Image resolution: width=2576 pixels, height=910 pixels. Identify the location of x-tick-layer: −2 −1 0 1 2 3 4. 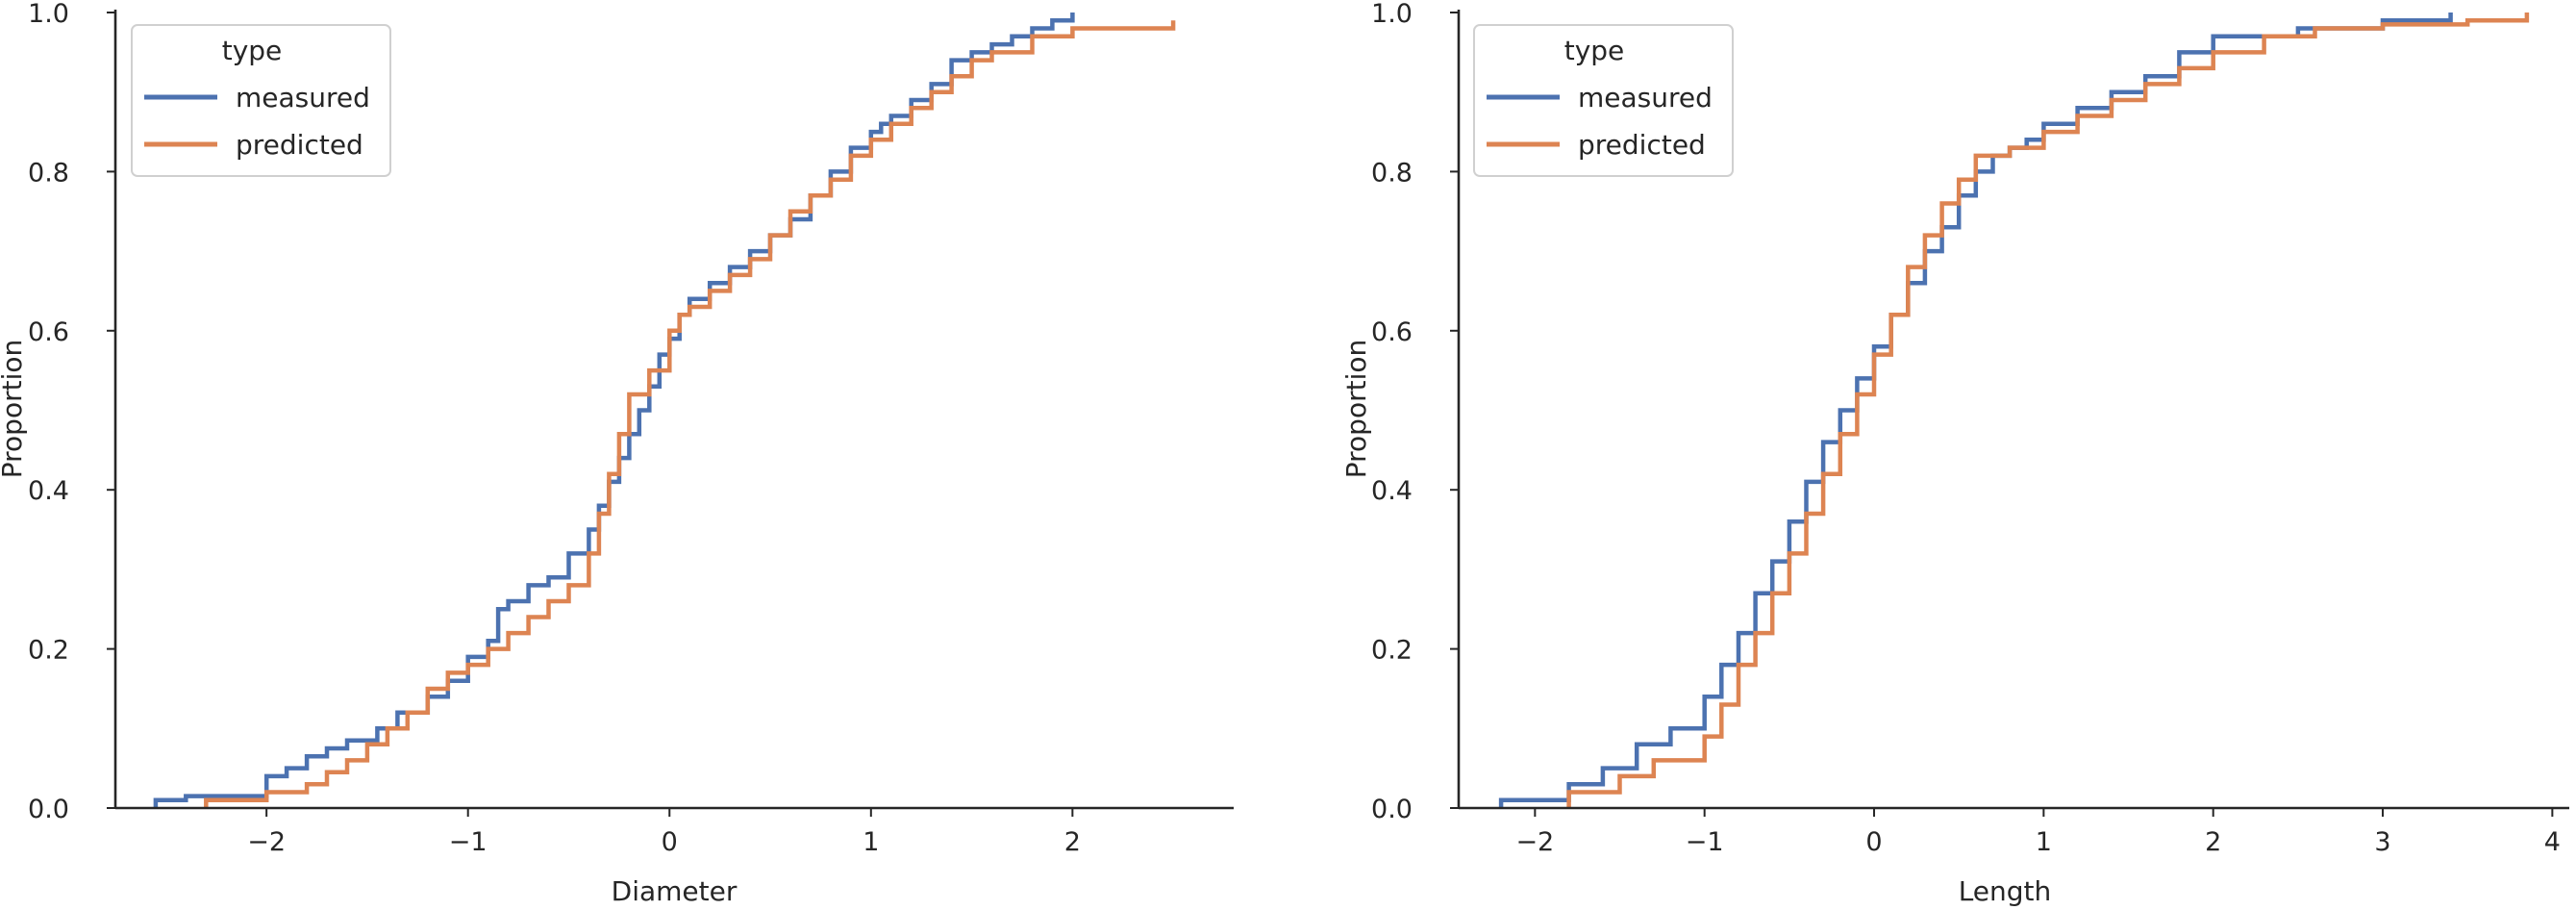
(2038, 833).